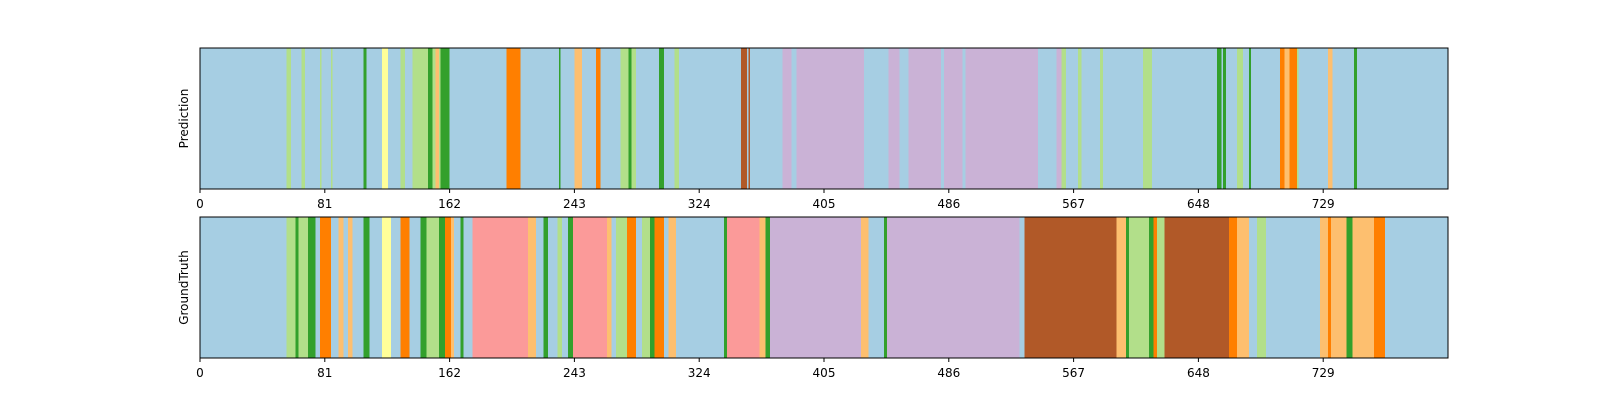 The width and height of the screenshot is (1600, 400). I want to click on x-tick-label: 81, so click(324, 373).